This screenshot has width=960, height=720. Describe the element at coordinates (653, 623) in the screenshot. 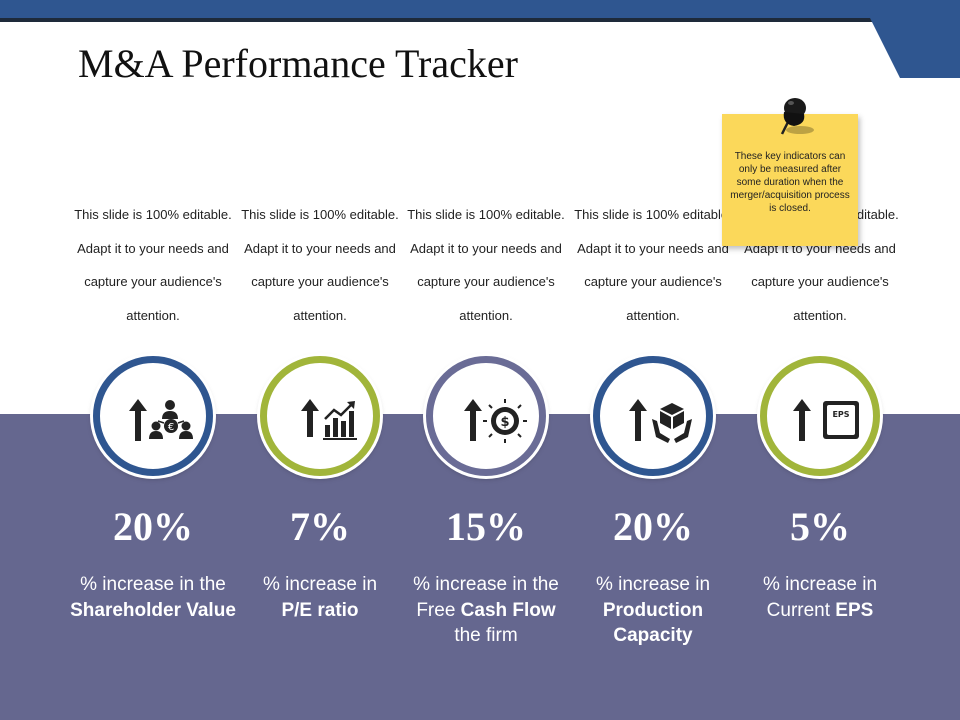

I see `metric-label-bold: Production Capacity` at that location.